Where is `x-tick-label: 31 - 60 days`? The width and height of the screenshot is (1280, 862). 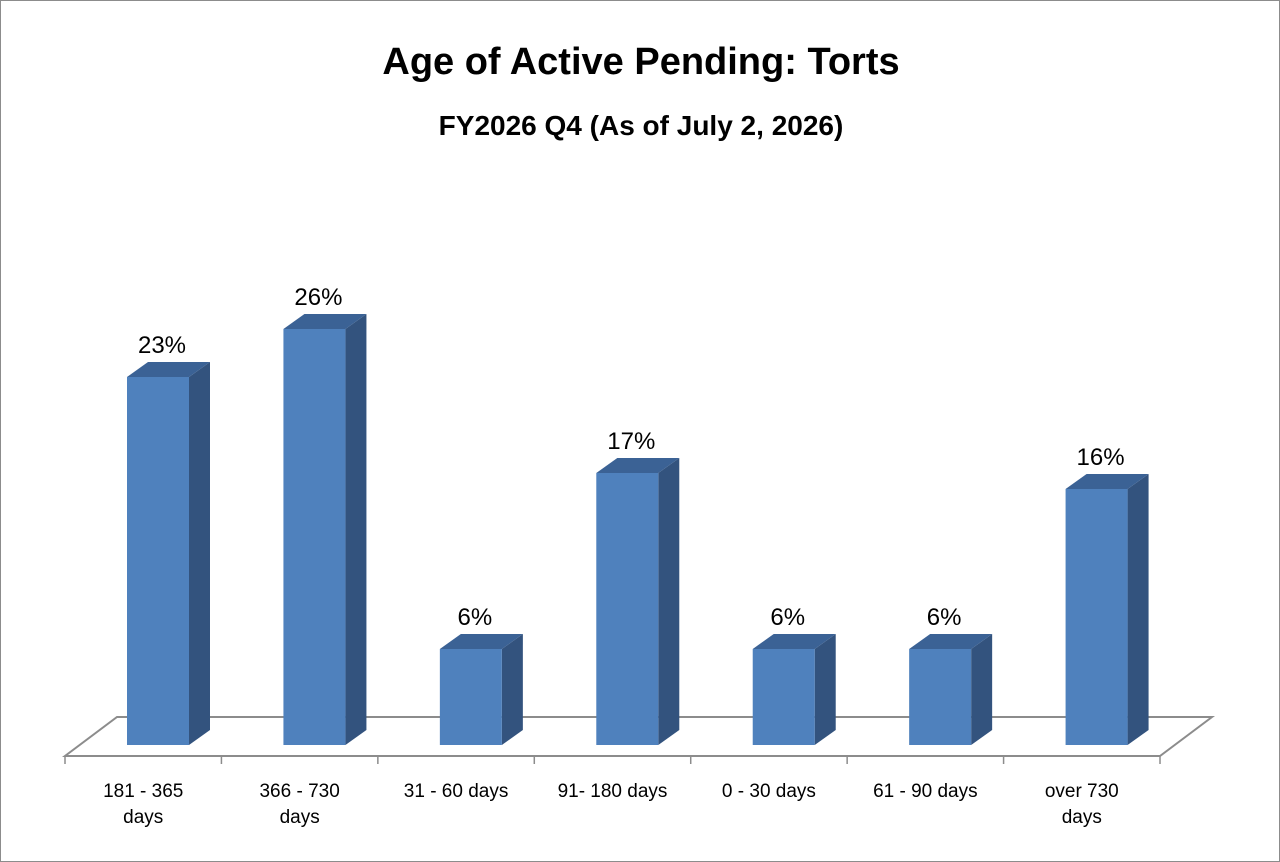
x-tick-label: 31 - 60 days is located at coordinates (456, 791).